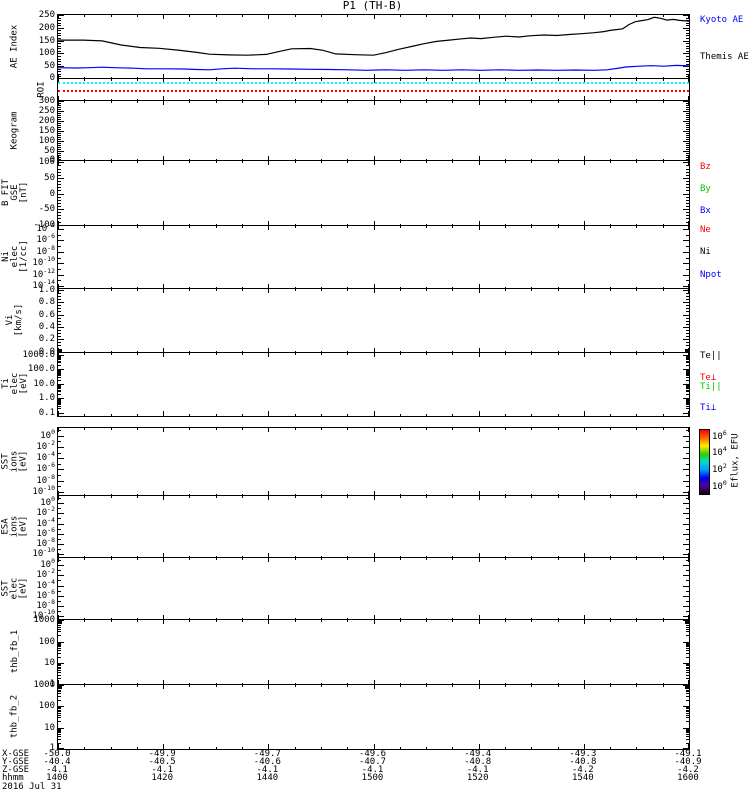  Describe the element at coordinates (46, 302) in the screenshot. I see `y-tick-label: 0.8` at that location.